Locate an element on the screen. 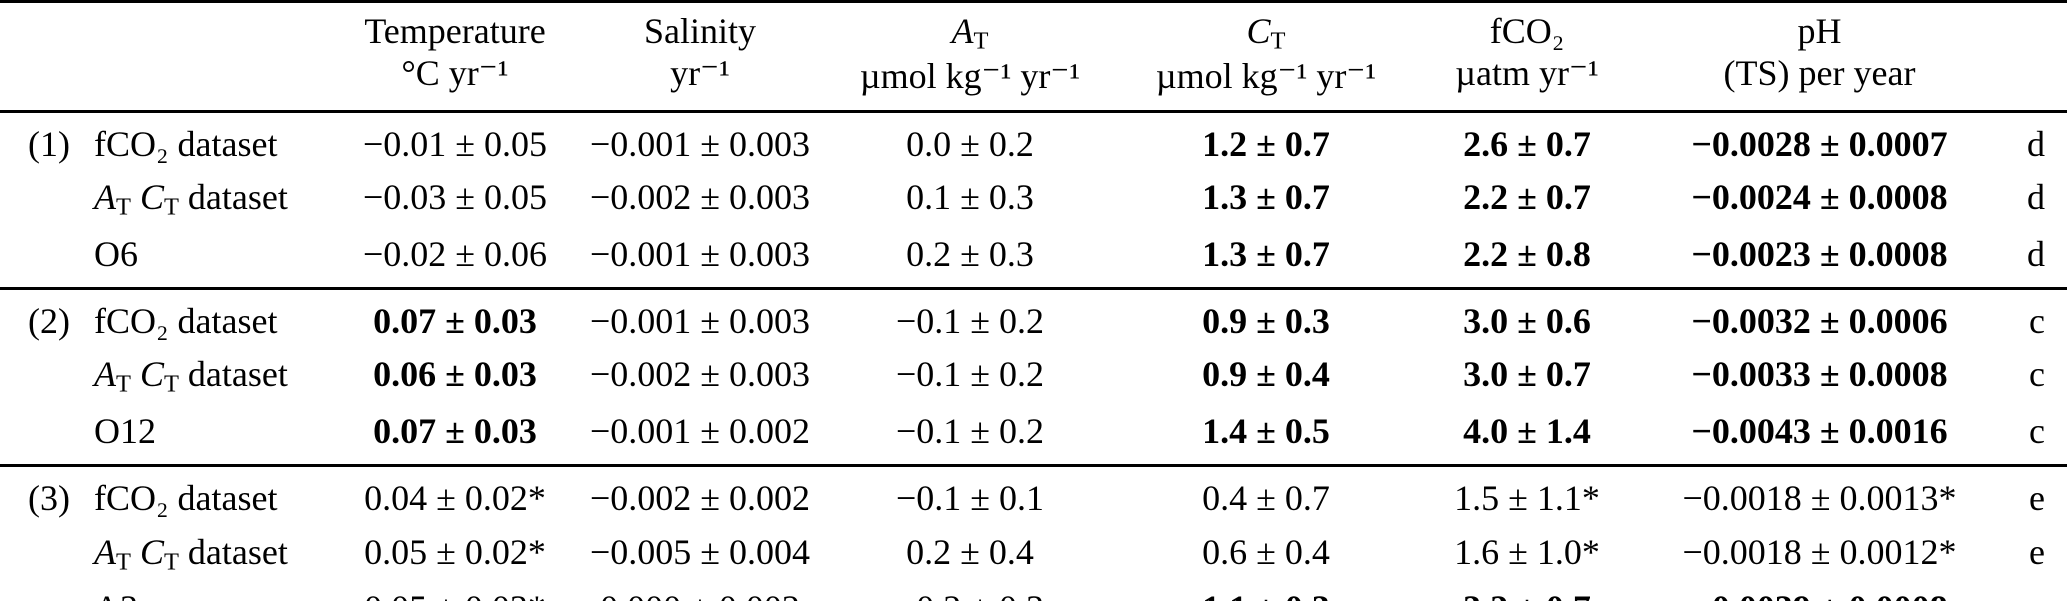  col-name-ph: pH is located at coordinates (1819, 31).